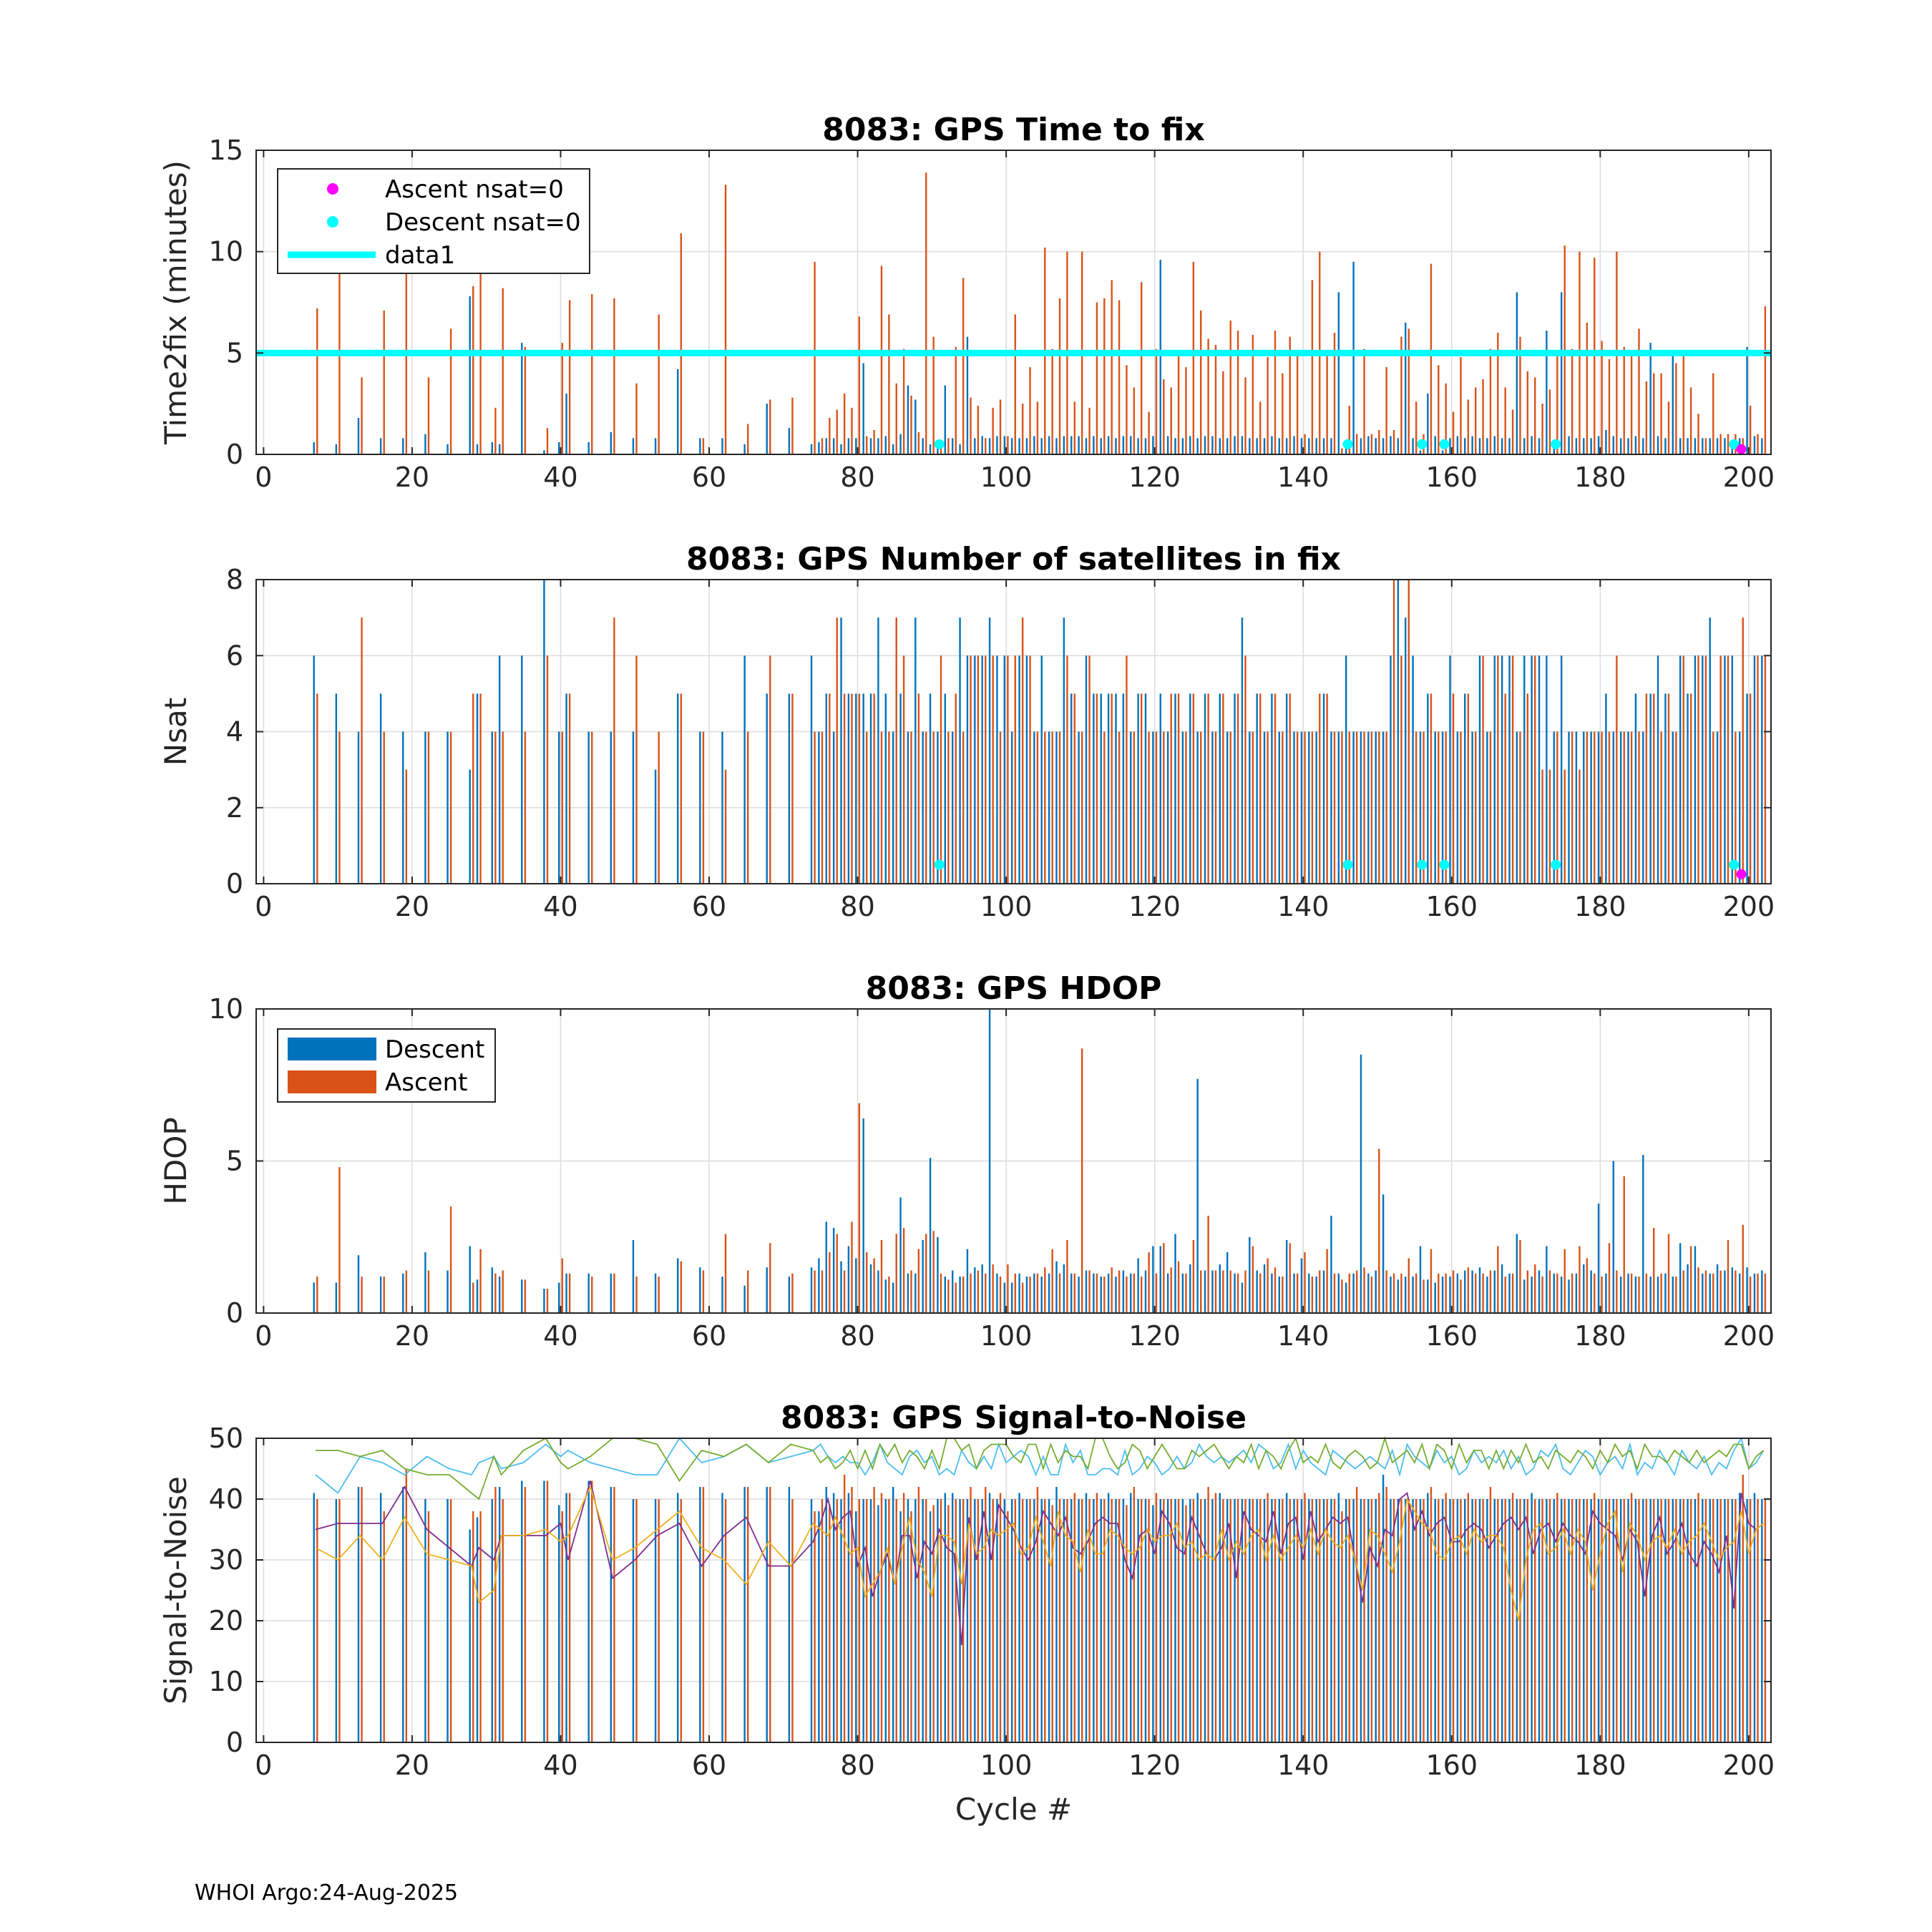  Describe the element at coordinates (226, 1620) in the screenshot. I see `y-tick-label: 20` at that location.